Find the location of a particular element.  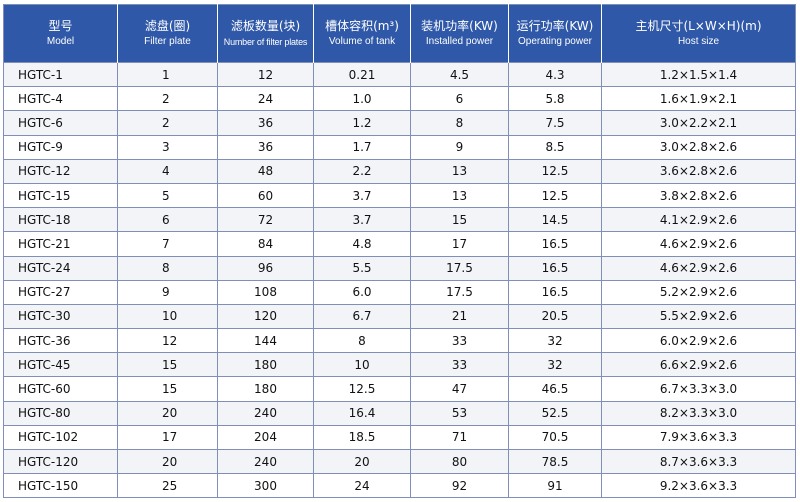

header-zh-label: 主机尺寸(L×W×H)(m) is located at coordinates (698, 25).